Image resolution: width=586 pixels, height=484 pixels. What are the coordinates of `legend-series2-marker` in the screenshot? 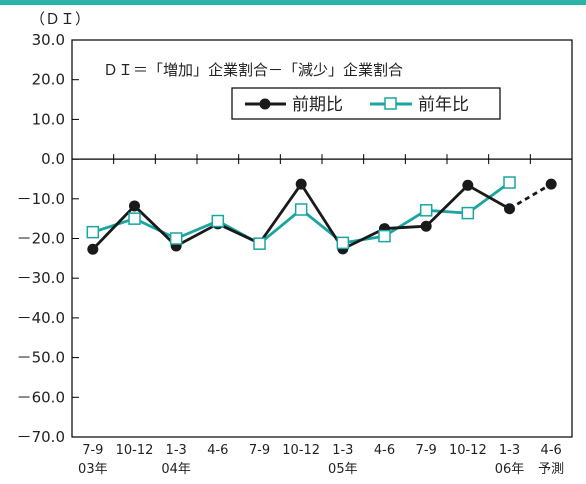 It's located at (390, 103).